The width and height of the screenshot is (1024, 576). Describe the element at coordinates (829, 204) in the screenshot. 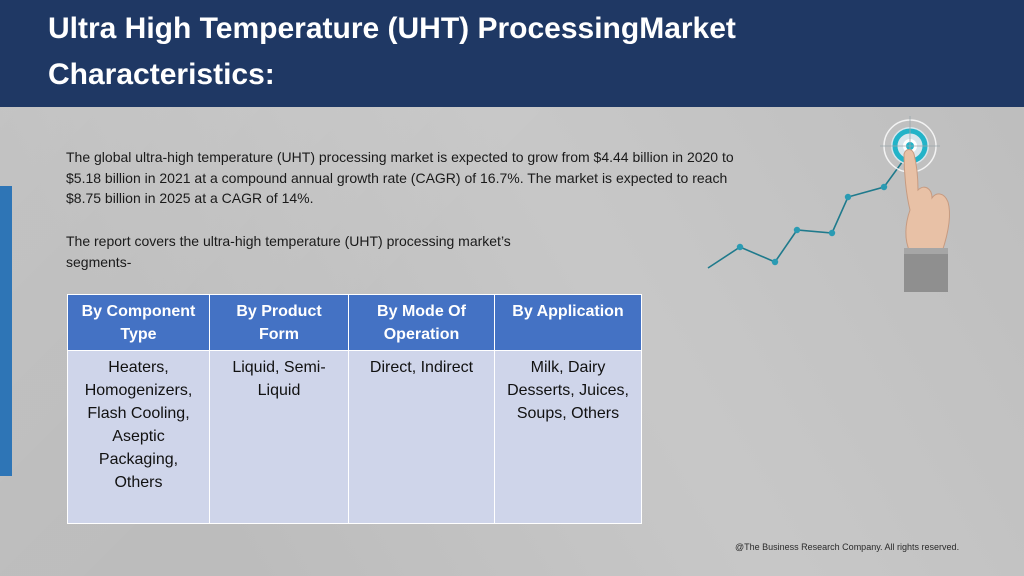

I see `growth-chart-target-hand-icon` at that location.